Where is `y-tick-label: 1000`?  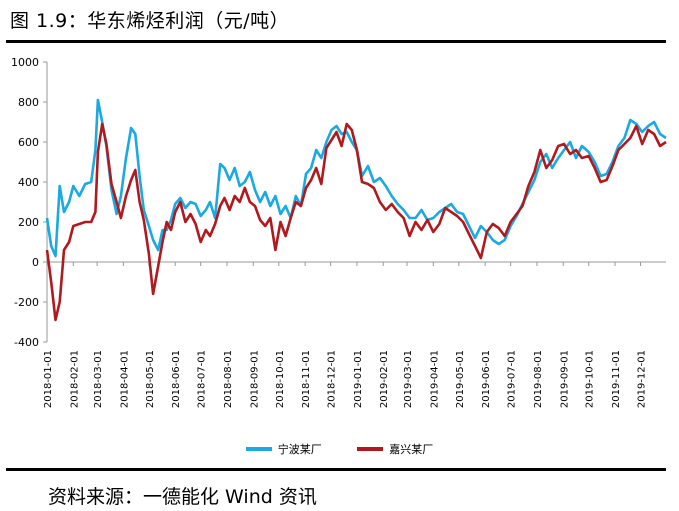
y-tick-label: 1000 is located at coordinates (25, 62).